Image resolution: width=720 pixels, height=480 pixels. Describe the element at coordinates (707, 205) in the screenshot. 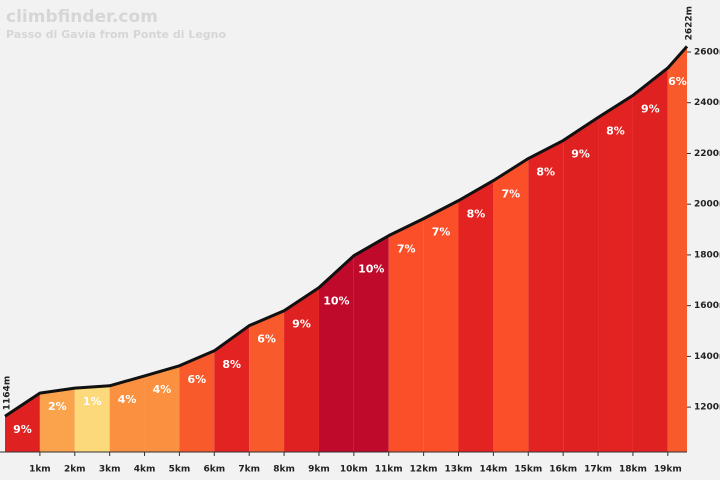

I see `y-tick-label: 2000m` at that location.